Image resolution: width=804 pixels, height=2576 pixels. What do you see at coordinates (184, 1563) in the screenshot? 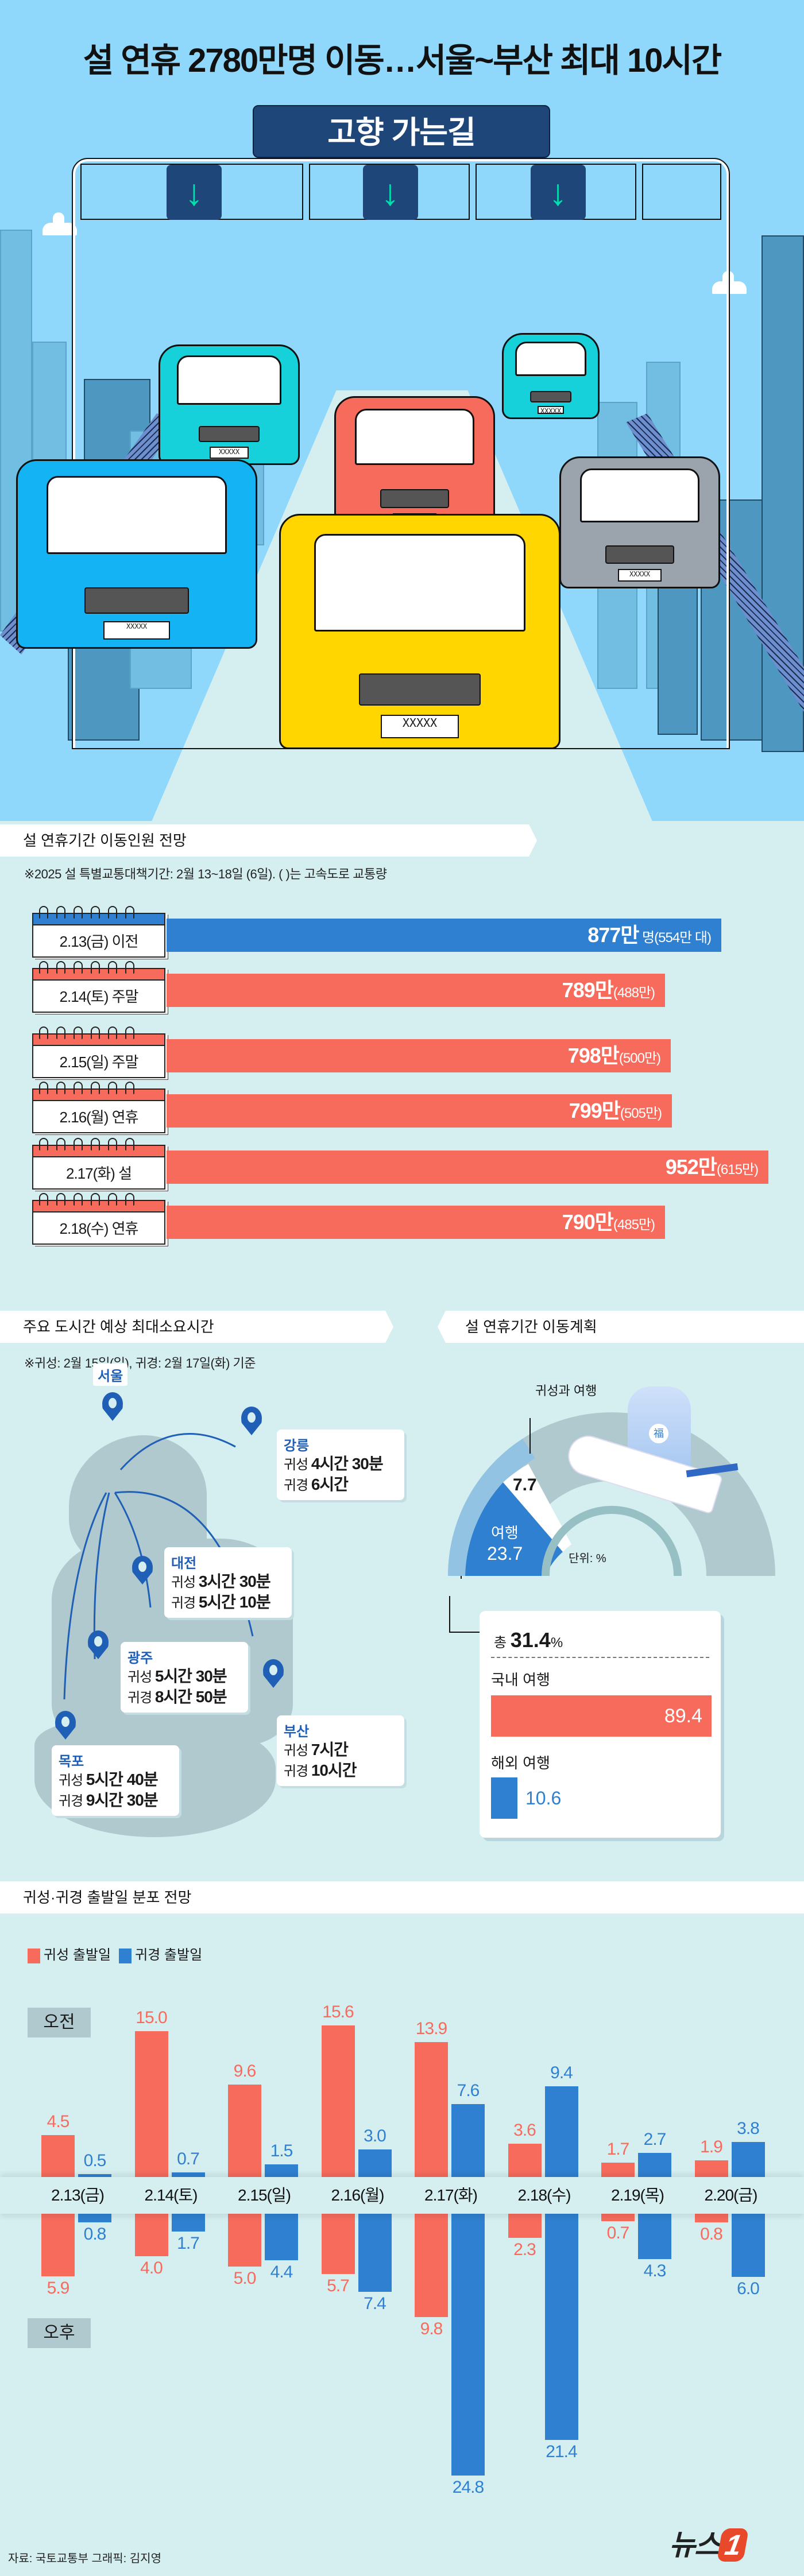
I see `city-name: 대전` at bounding box center [184, 1563].